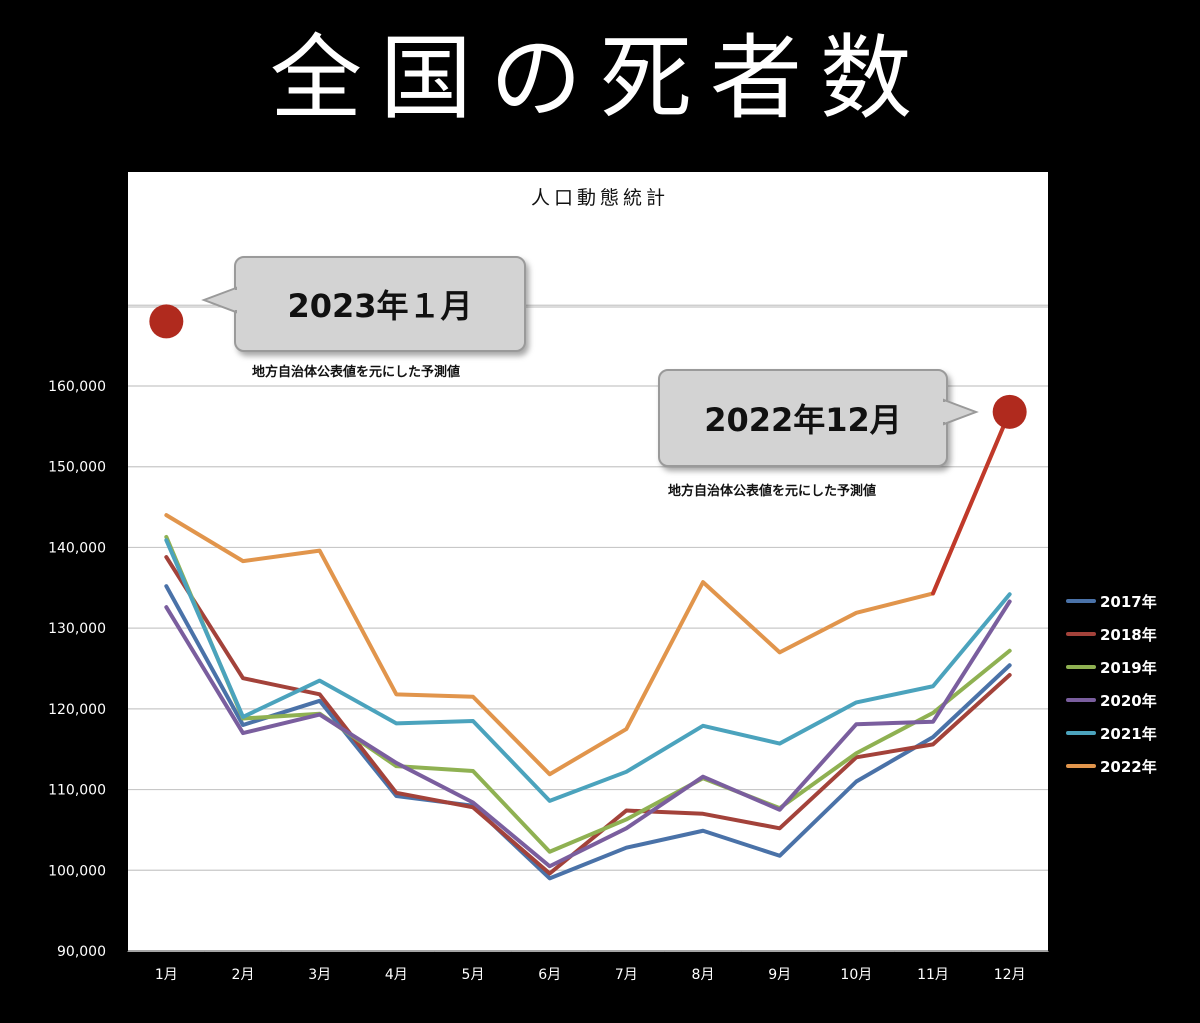  What do you see at coordinates (1128, 700) in the screenshot?
I see `legend-label: 2020年` at bounding box center [1128, 700].